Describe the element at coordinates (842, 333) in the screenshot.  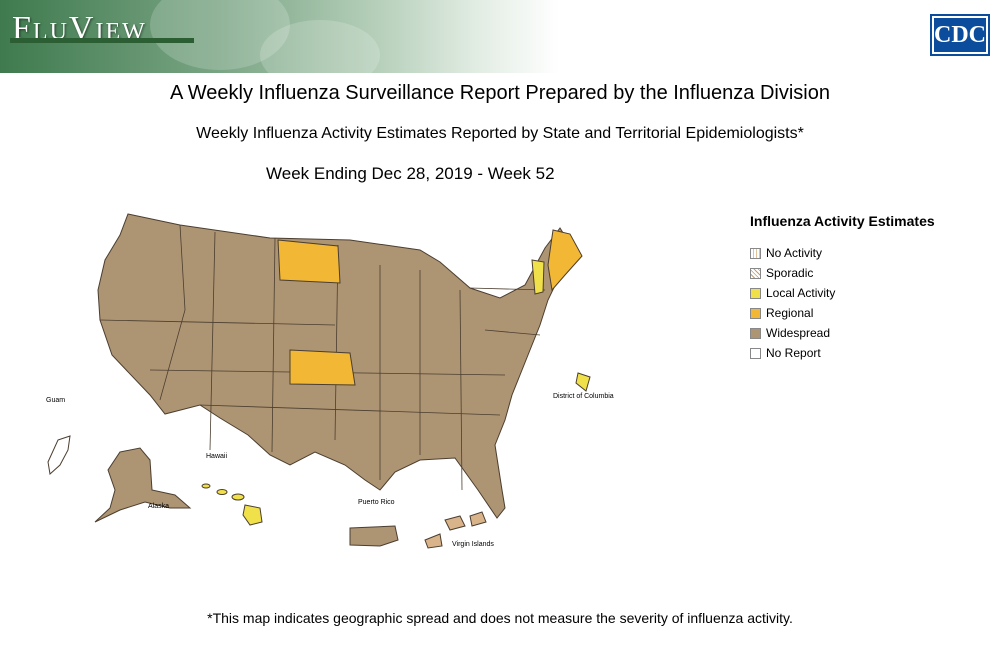
I see `legend-item-widespread: Widespread` at that location.